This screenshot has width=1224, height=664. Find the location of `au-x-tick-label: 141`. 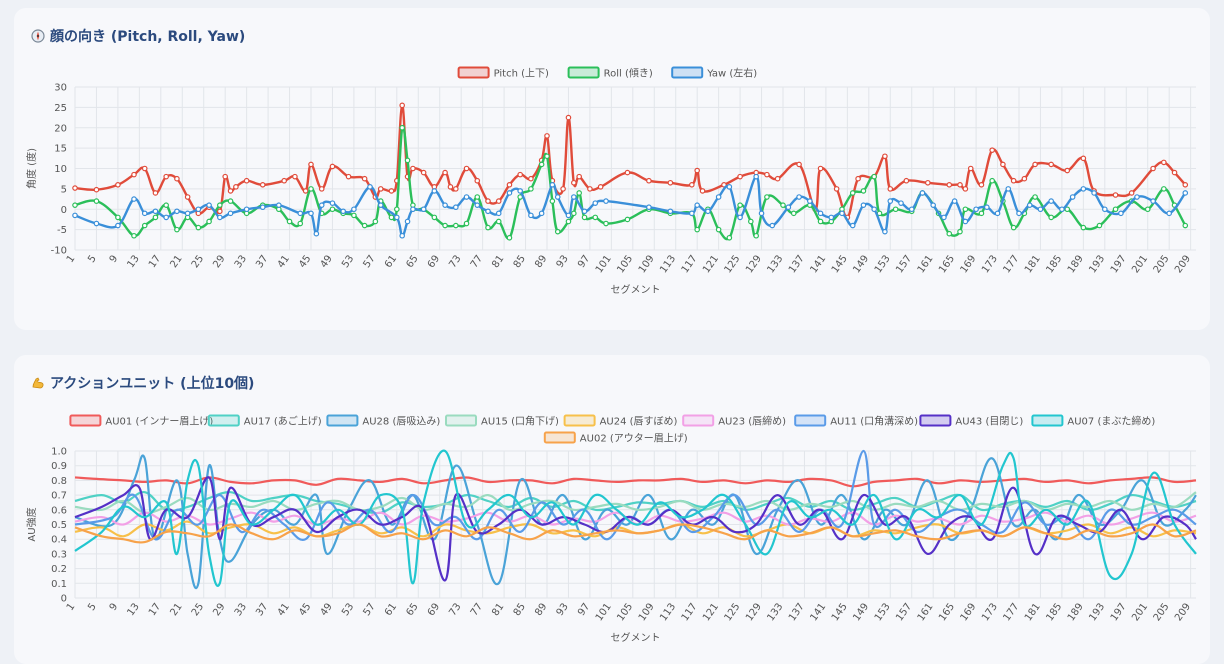

au-x-tick-label: 141 is located at coordinates (818, 612).